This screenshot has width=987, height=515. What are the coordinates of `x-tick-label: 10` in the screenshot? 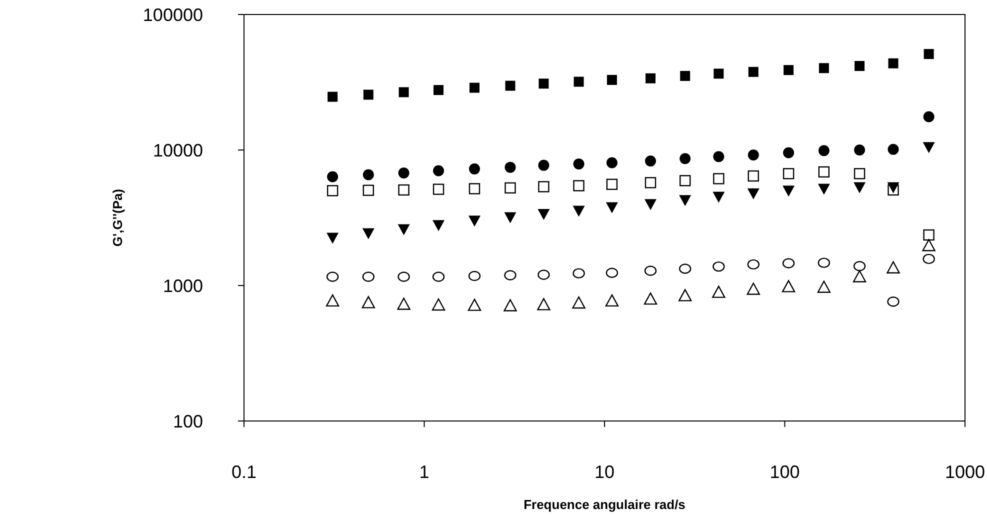 It's located at (604, 472).